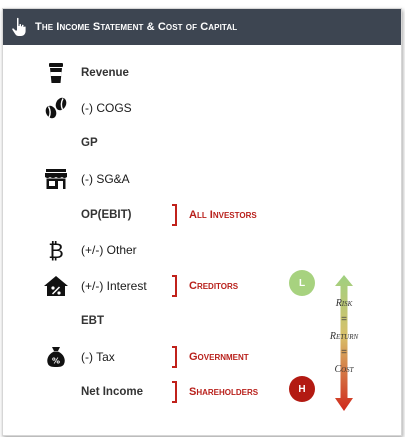  What do you see at coordinates (344, 336) in the screenshot?
I see `return-label: Return` at bounding box center [344, 336].